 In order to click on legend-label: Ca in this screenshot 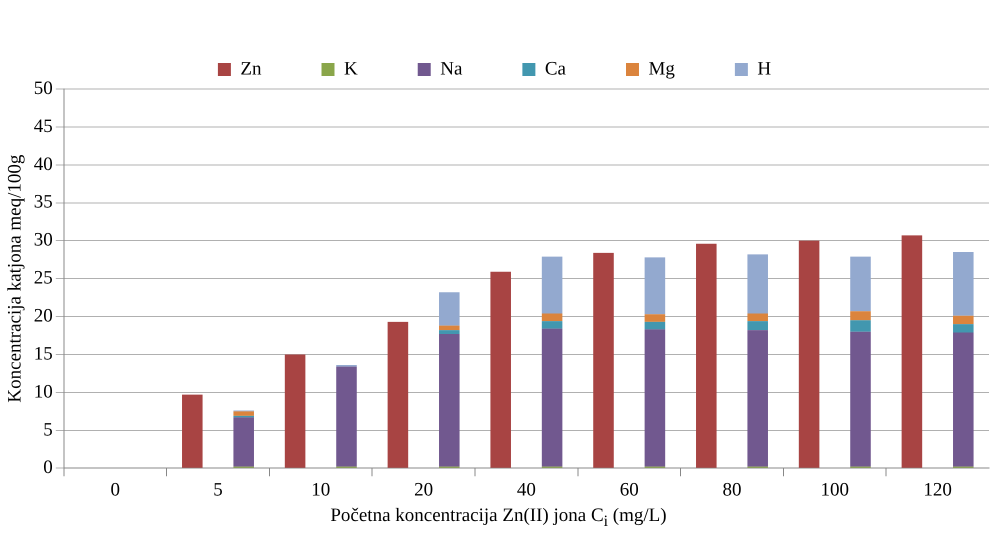, I will do `click(555, 69)`.